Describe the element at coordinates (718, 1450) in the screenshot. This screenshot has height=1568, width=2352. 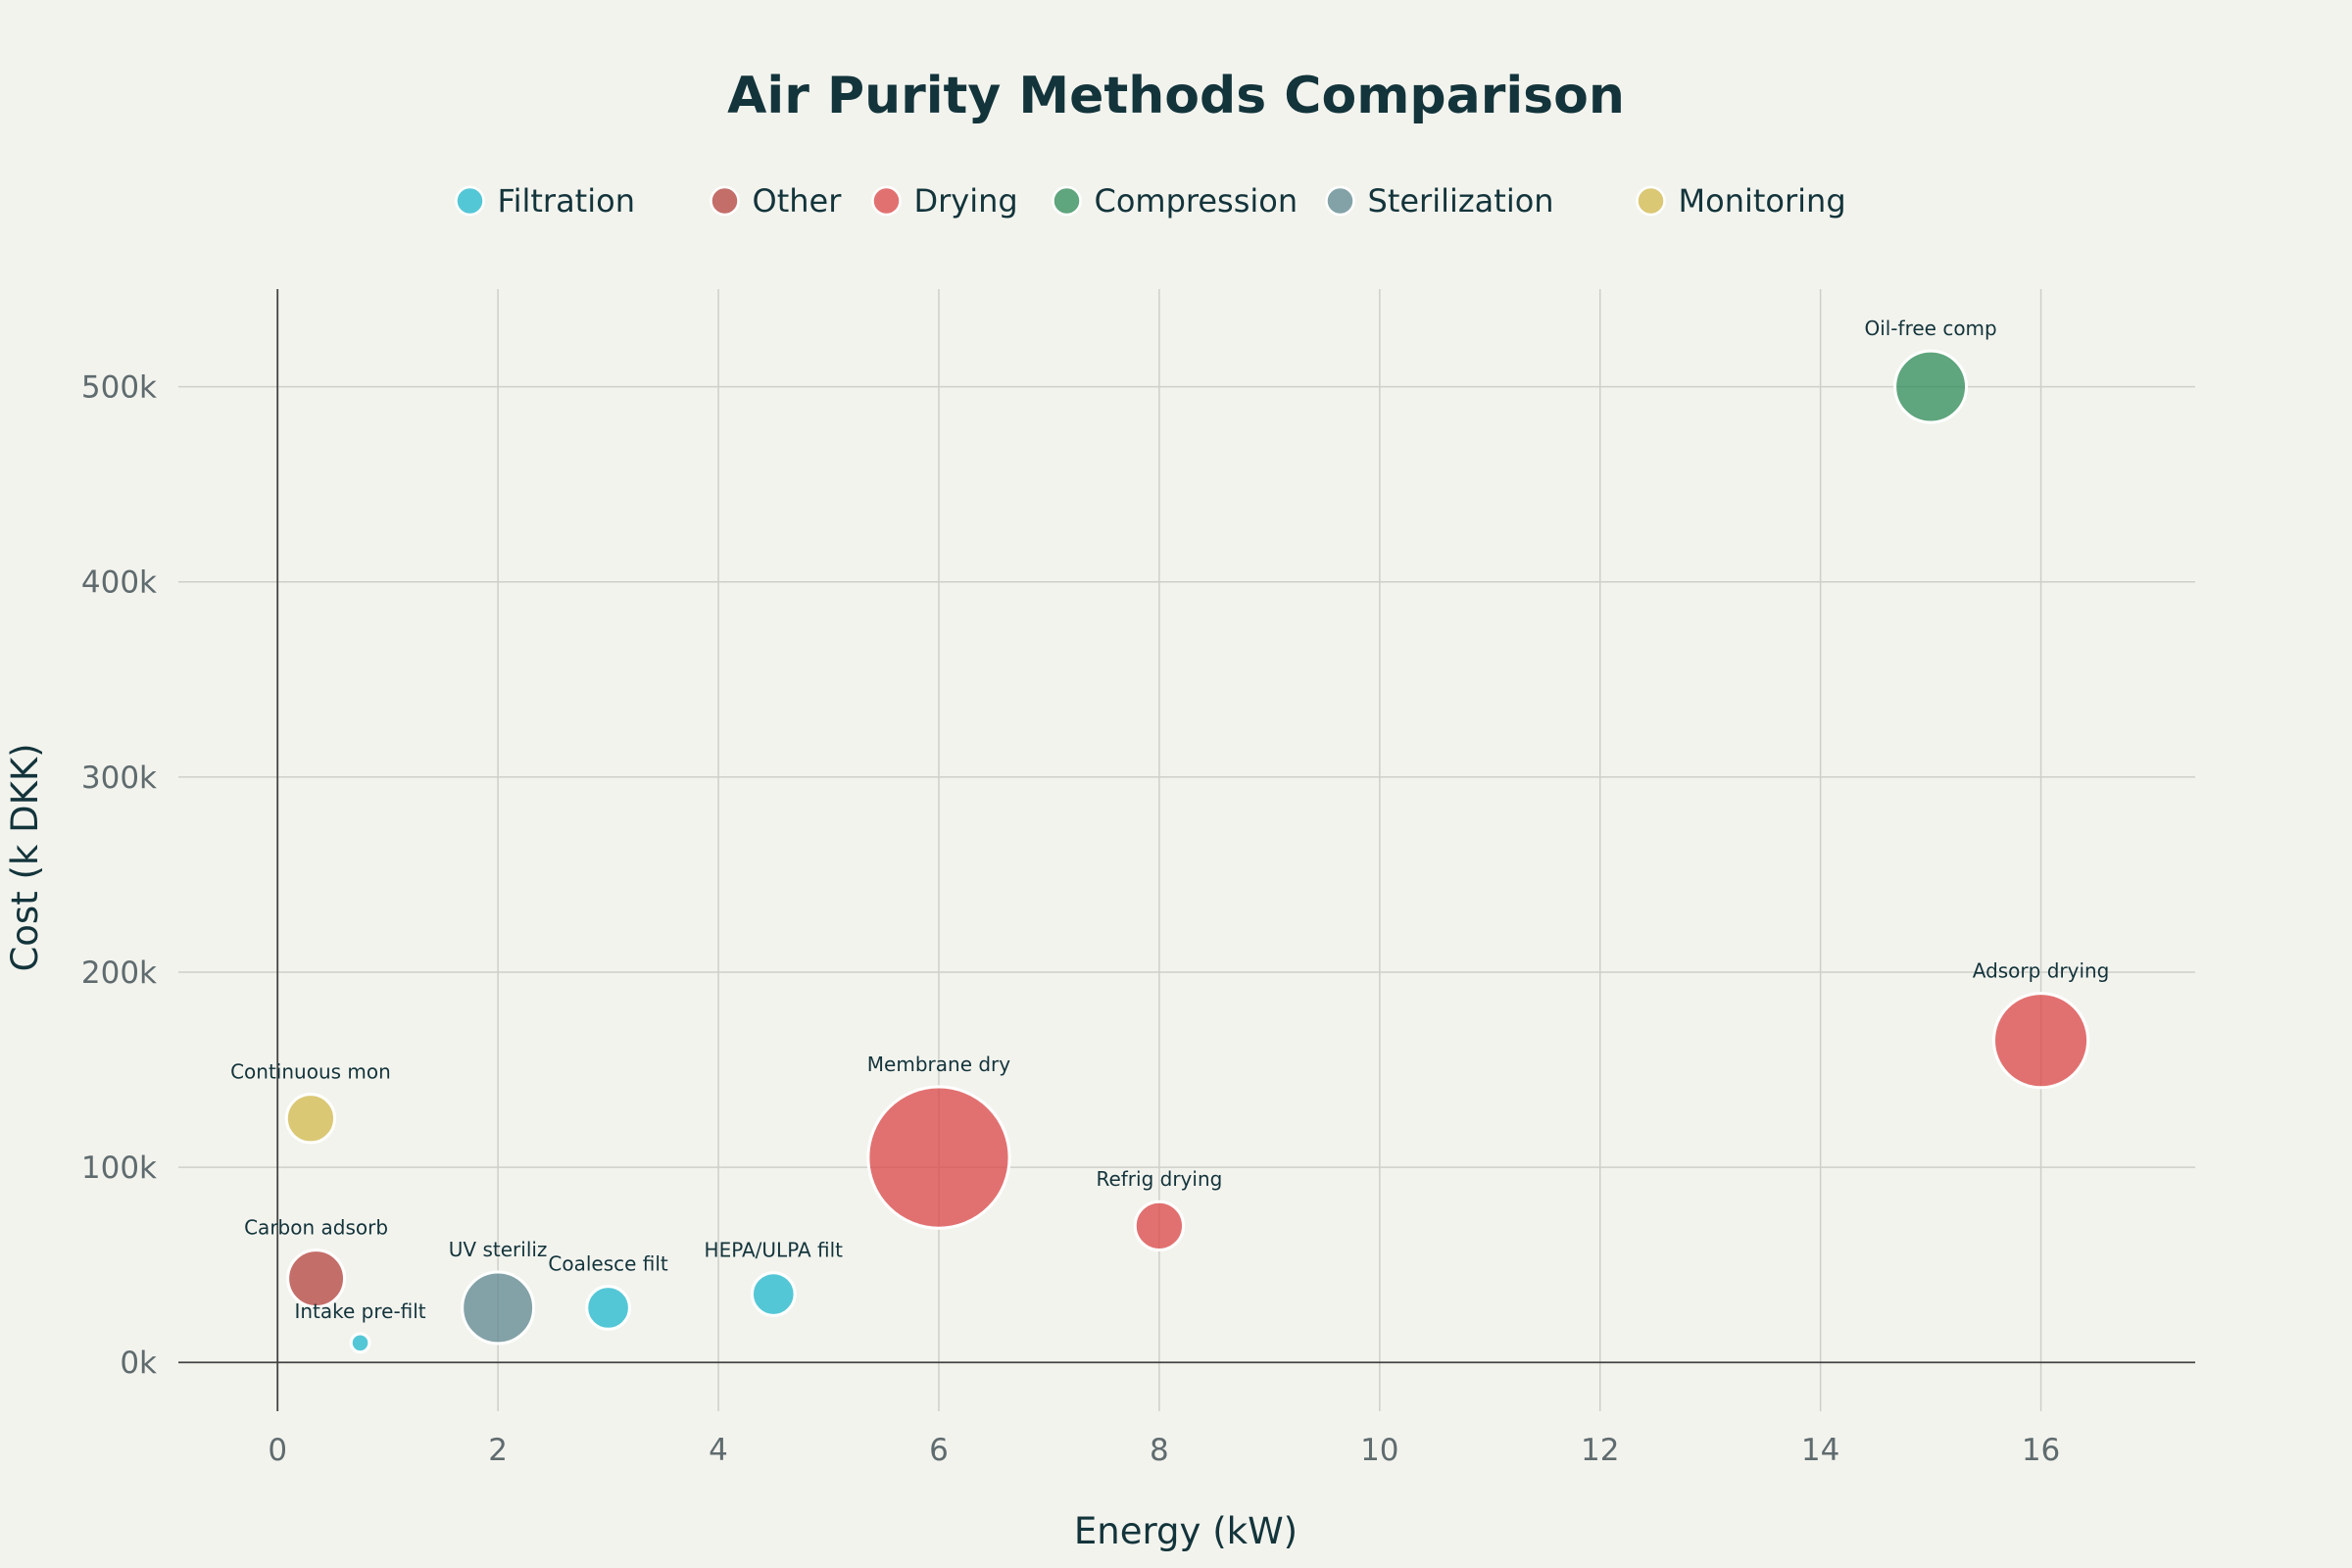
I see `x-tick-label: 4` at that location.